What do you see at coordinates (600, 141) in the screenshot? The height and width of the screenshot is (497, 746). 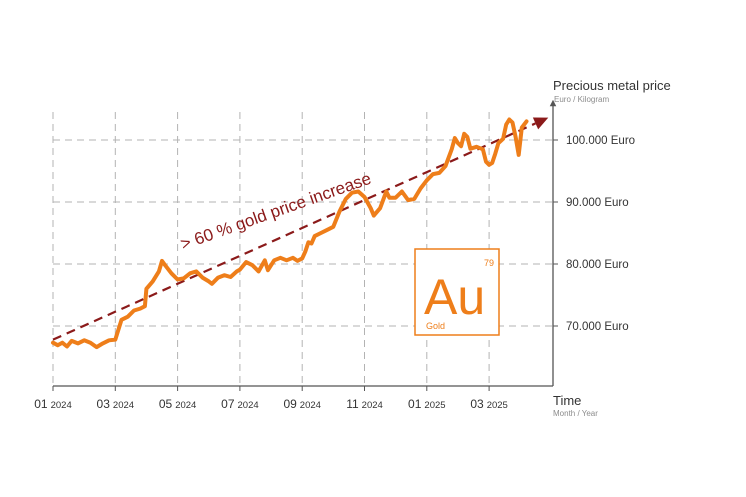 I see `y-tick-label: 100.000 Euro` at bounding box center [600, 141].